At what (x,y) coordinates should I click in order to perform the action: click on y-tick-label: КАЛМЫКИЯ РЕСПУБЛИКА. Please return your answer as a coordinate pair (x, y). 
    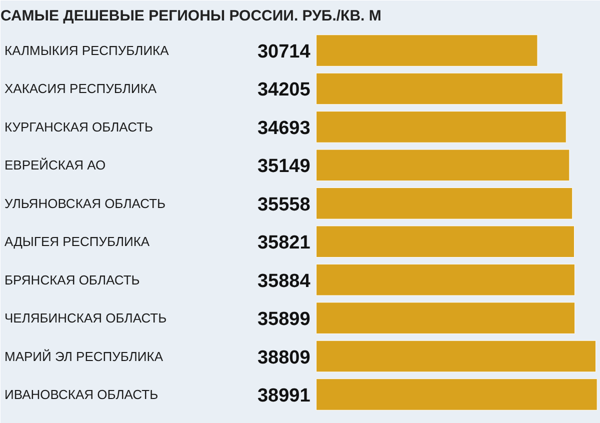
    Looking at the image, I should click on (87, 50).